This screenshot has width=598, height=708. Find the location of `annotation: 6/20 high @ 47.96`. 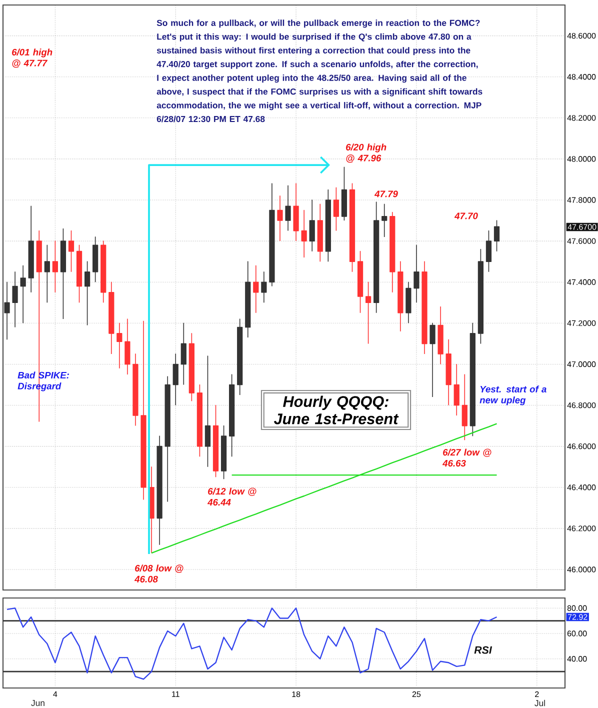

annotation: 6/20 high @ 47.96 is located at coordinates (366, 153).